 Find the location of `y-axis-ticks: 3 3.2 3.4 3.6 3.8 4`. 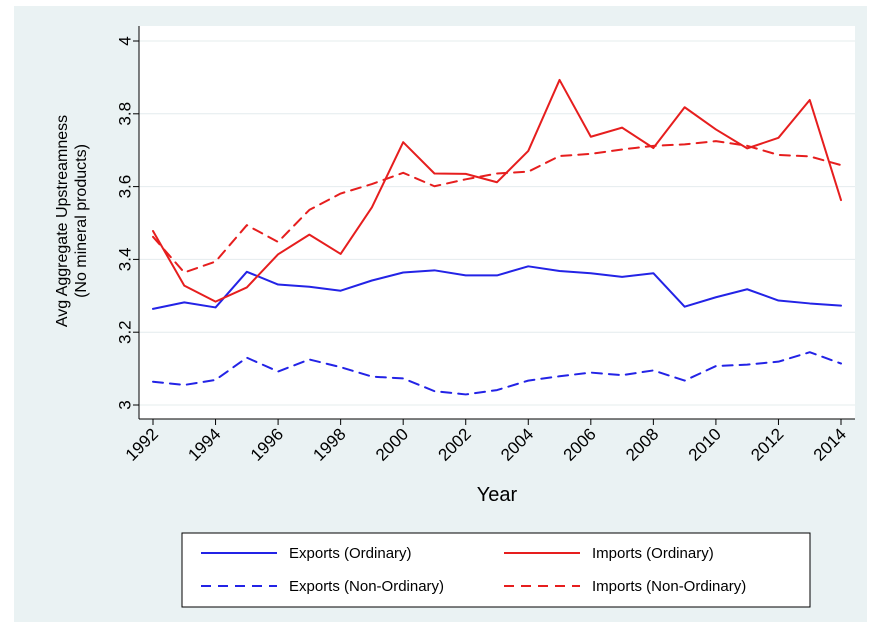

y-axis-ticks: 3 3.2 3.4 3.6 3.8 4 is located at coordinates (127, 223).